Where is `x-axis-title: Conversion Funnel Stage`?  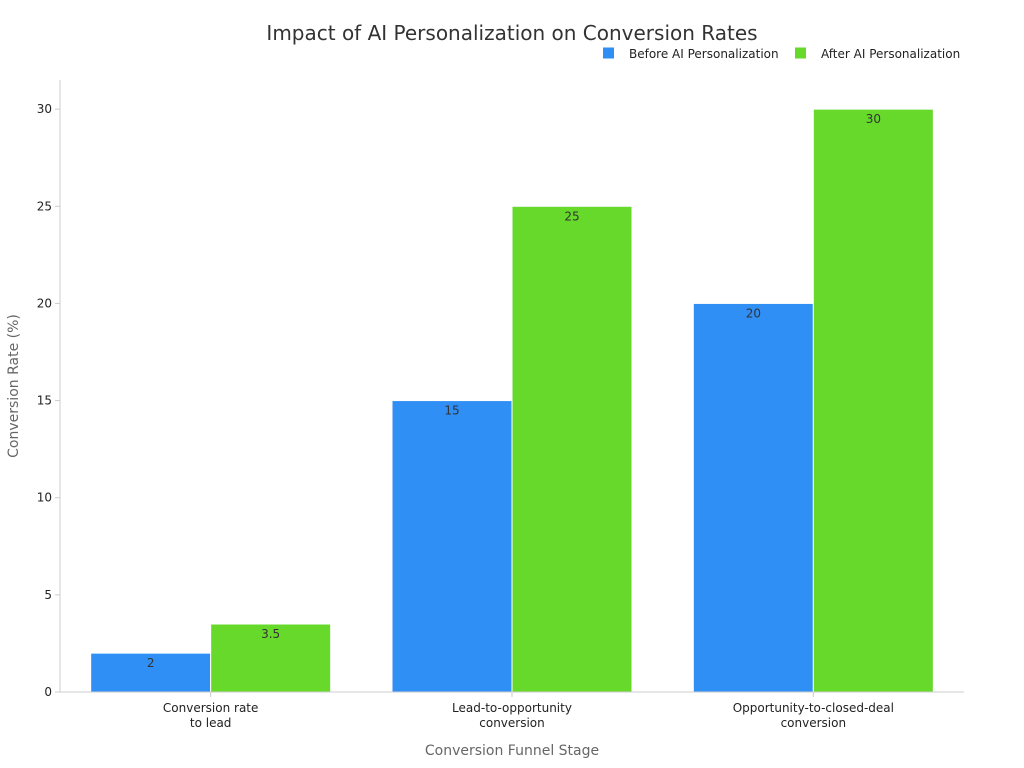
x-axis-title: Conversion Funnel Stage is located at coordinates (512, 751).